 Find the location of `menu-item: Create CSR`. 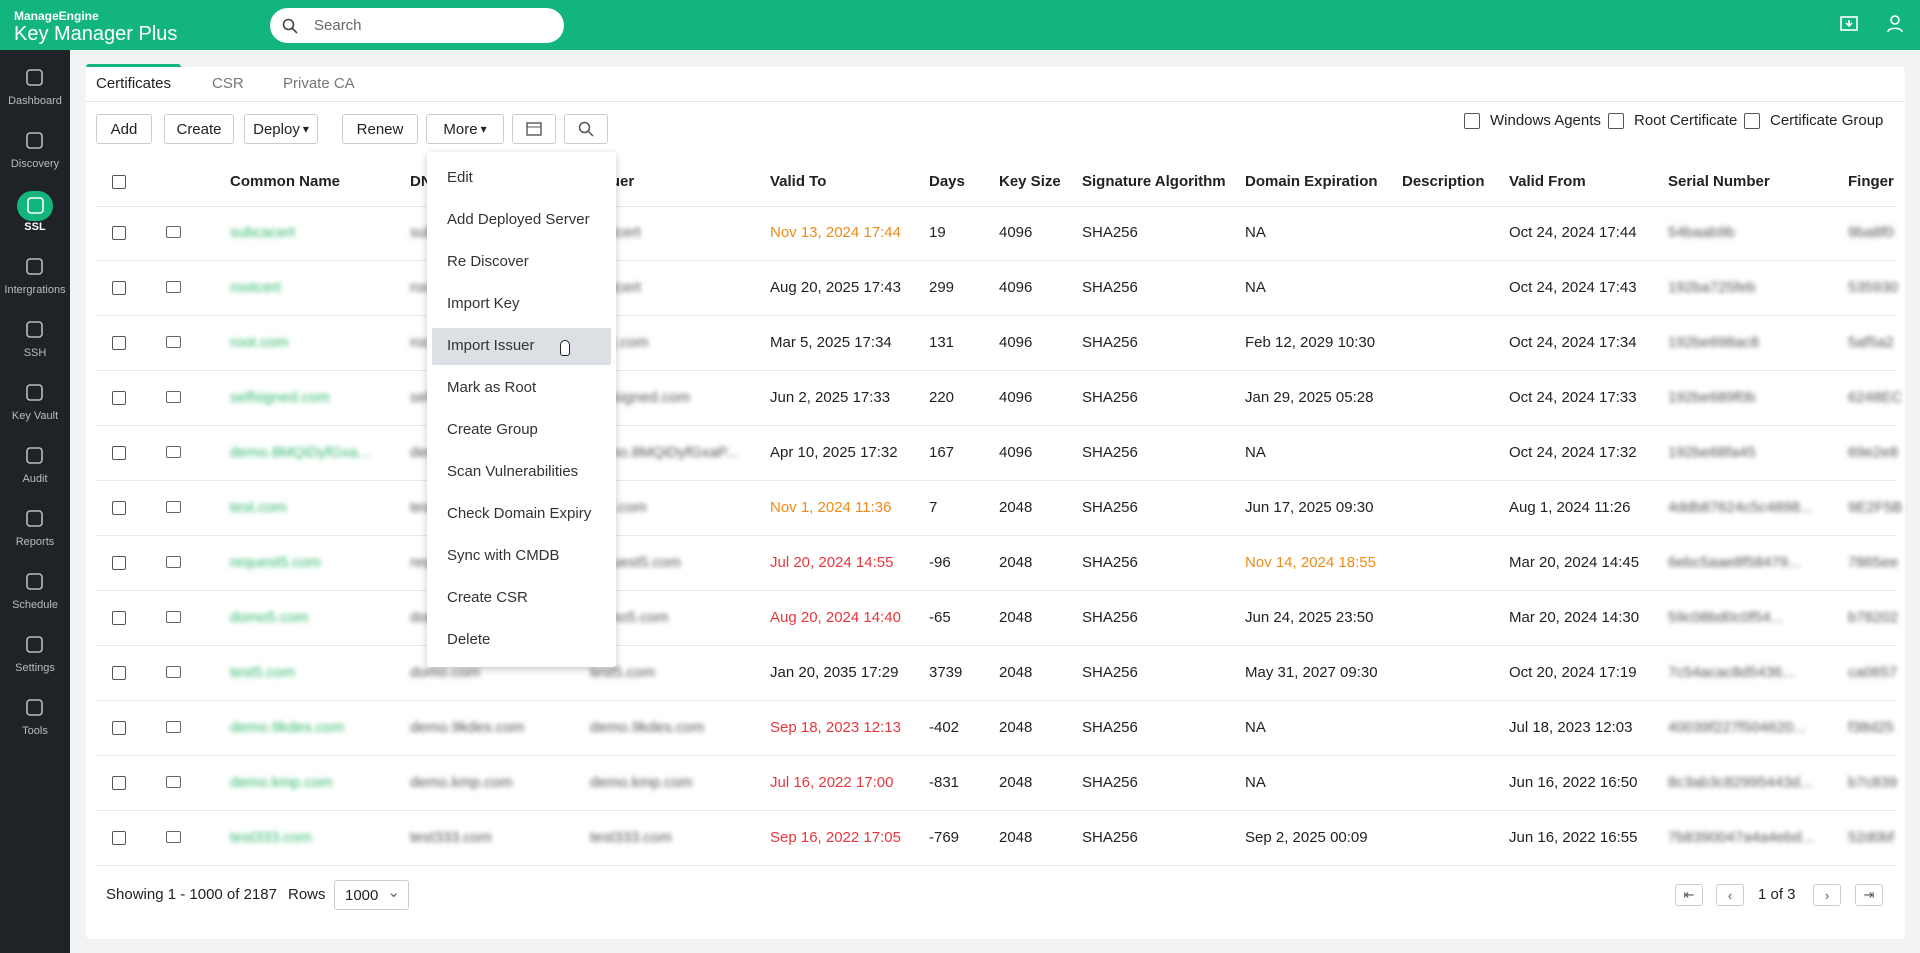

menu-item: Create CSR is located at coordinates (487, 597).